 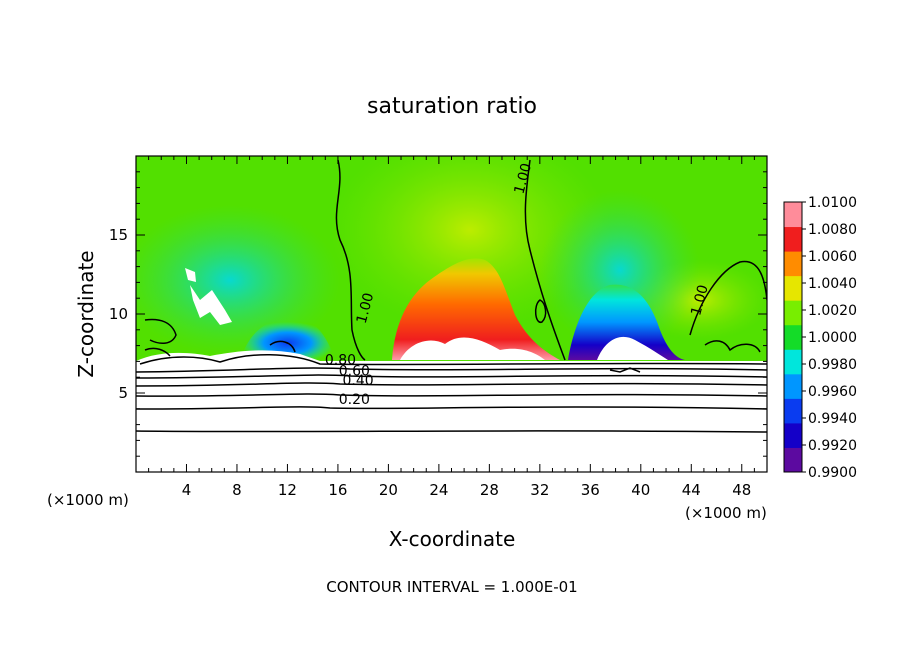 I want to click on colorbar-label: 1.0060, so click(x=832, y=257).